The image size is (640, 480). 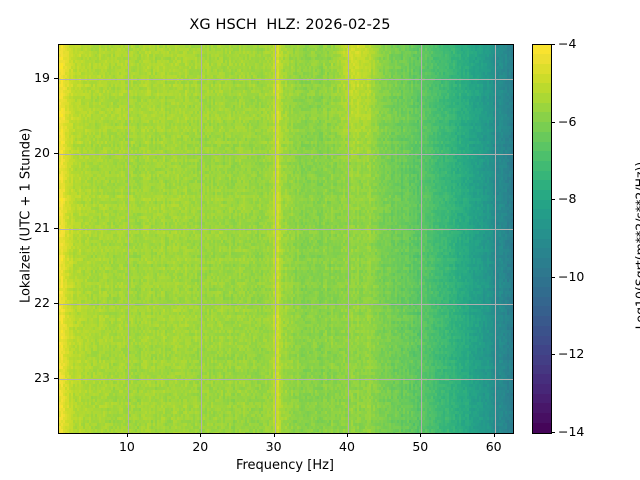 What do you see at coordinates (567, 43) in the screenshot?
I see `colorbar-tick-label: −4` at bounding box center [567, 43].